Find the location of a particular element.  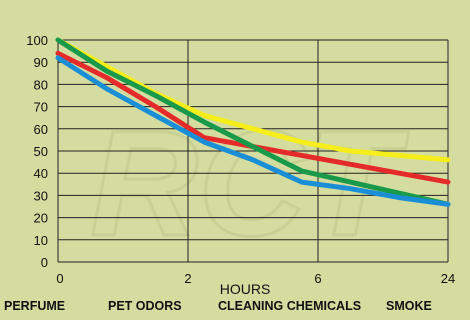

y-tick-label: 0 is located at coordinates (44, 262).